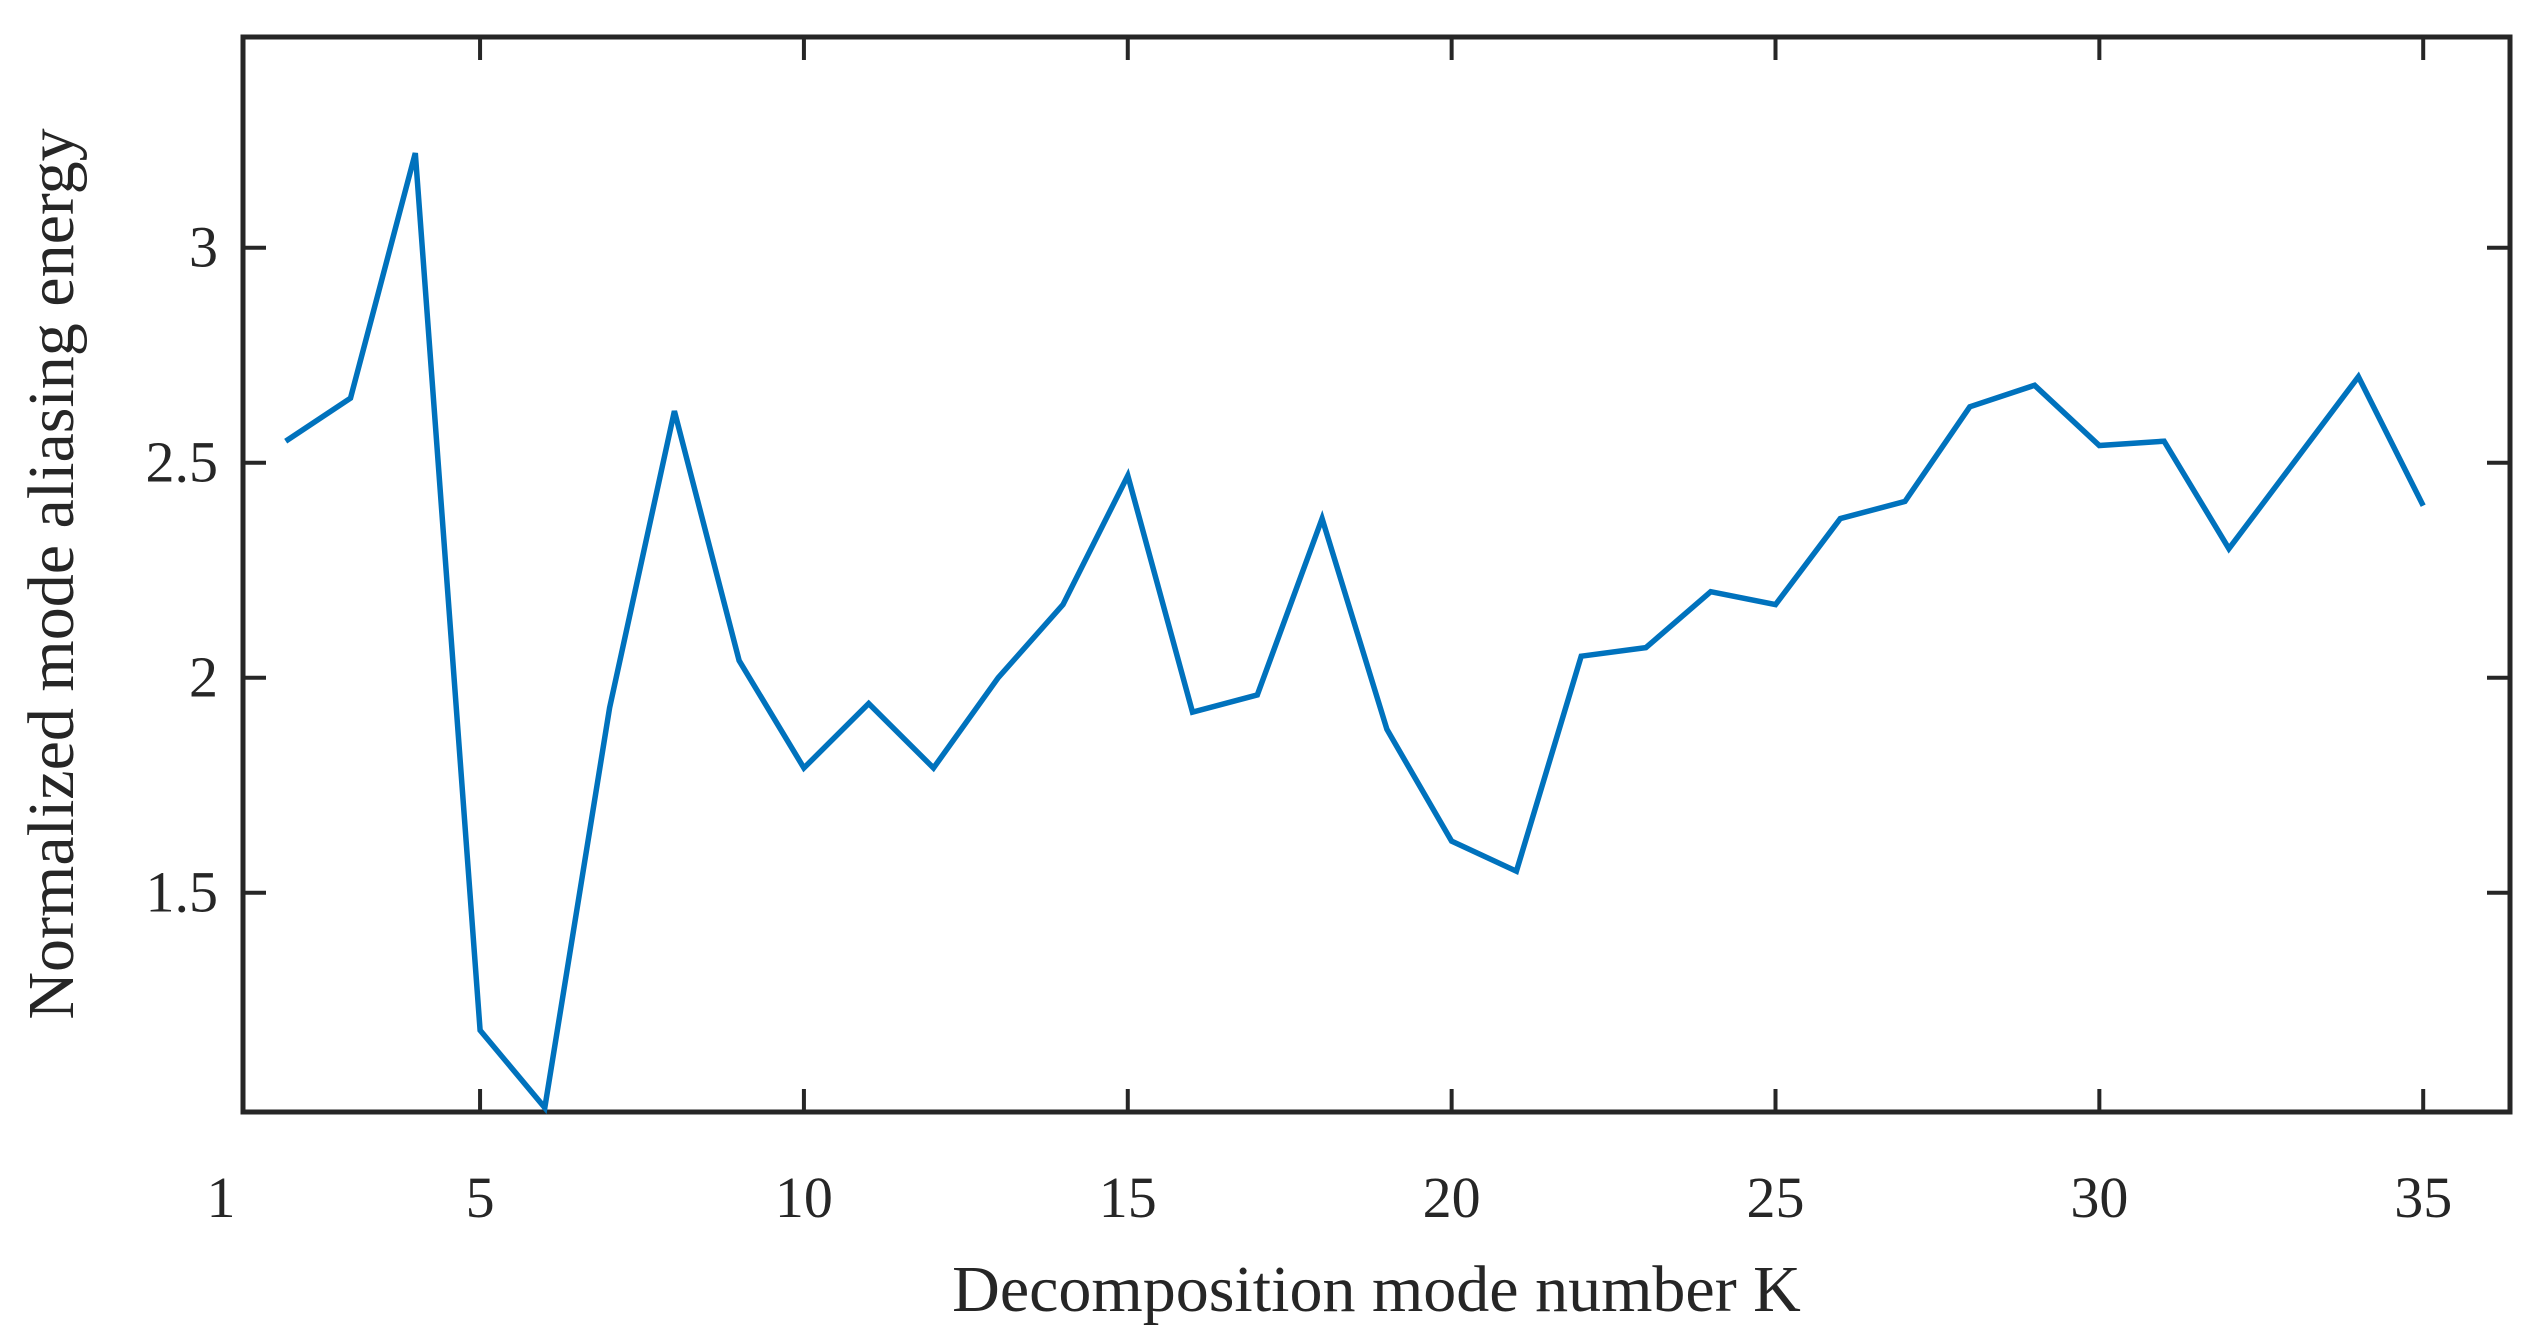 The width and height of the screenshot is (2539, 1342). What do you see at coordinates (804, 1197) in the screenshot?
I see `x-tick-label: 10` at bounding box center [804, 1197].